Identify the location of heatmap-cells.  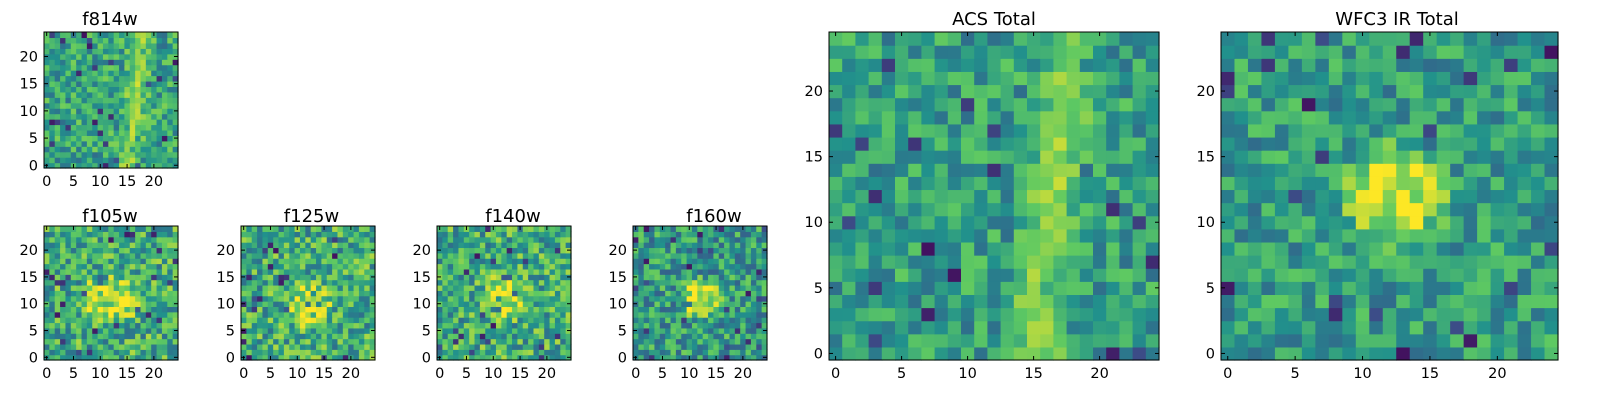
(111, 293).